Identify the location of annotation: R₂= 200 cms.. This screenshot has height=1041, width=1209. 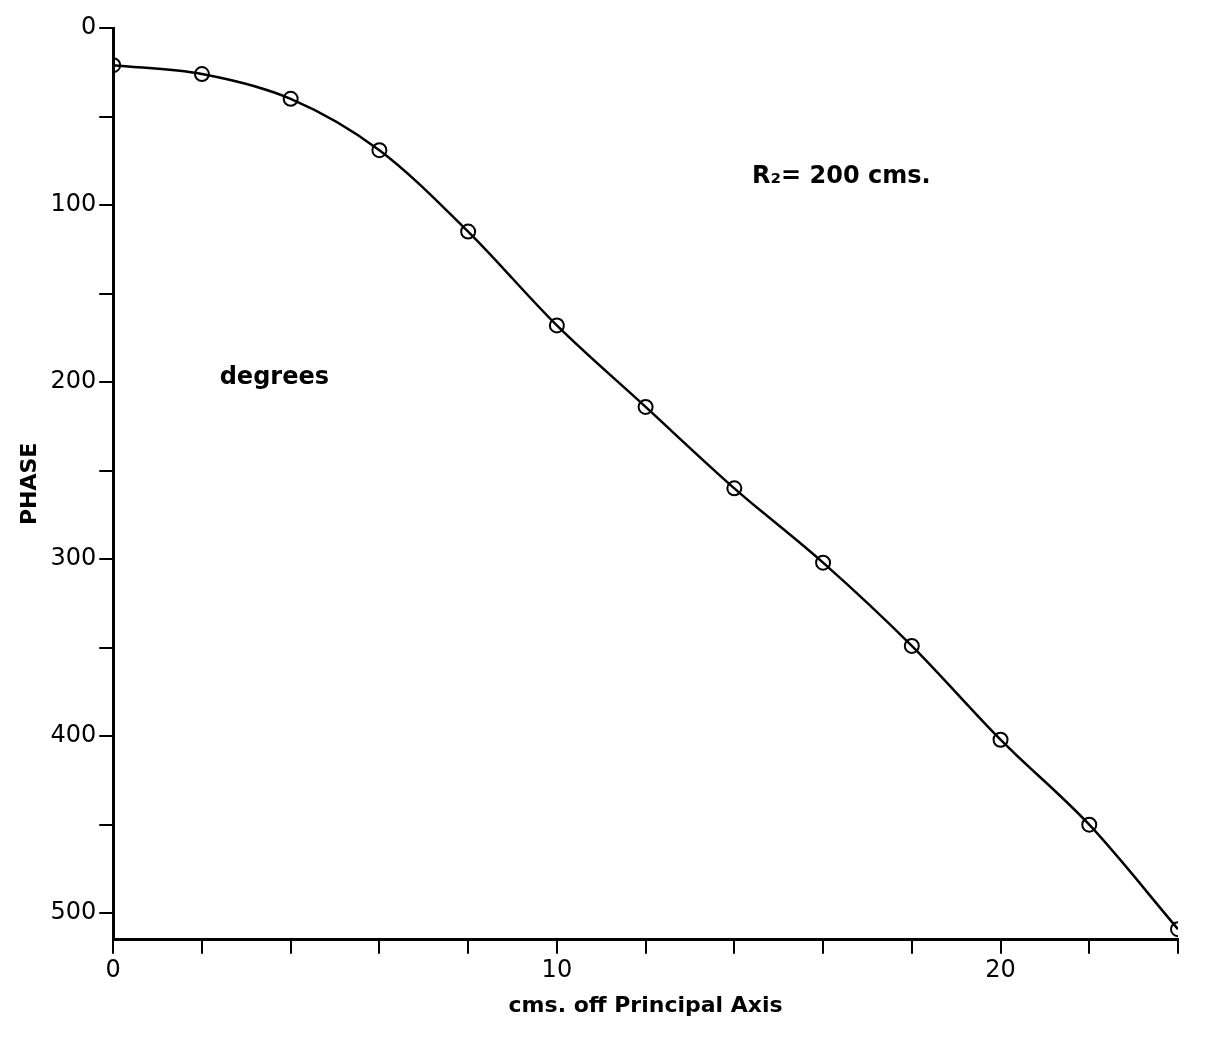
(841, 175).